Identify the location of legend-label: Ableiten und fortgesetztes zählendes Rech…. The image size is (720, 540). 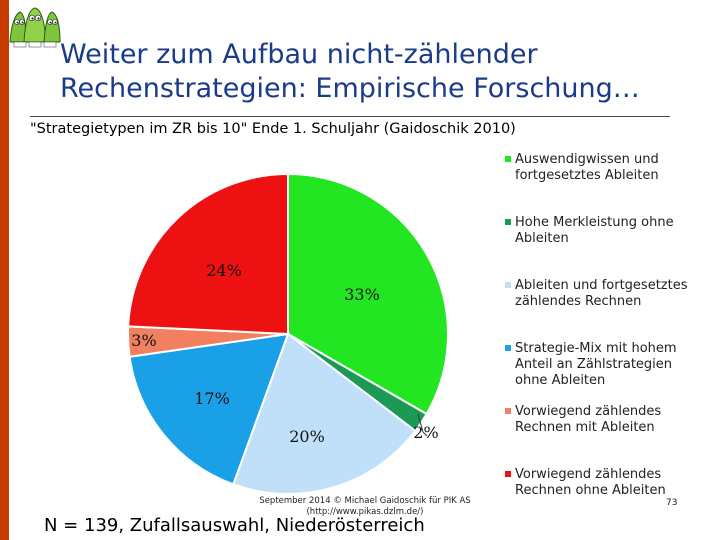
(601, 293).